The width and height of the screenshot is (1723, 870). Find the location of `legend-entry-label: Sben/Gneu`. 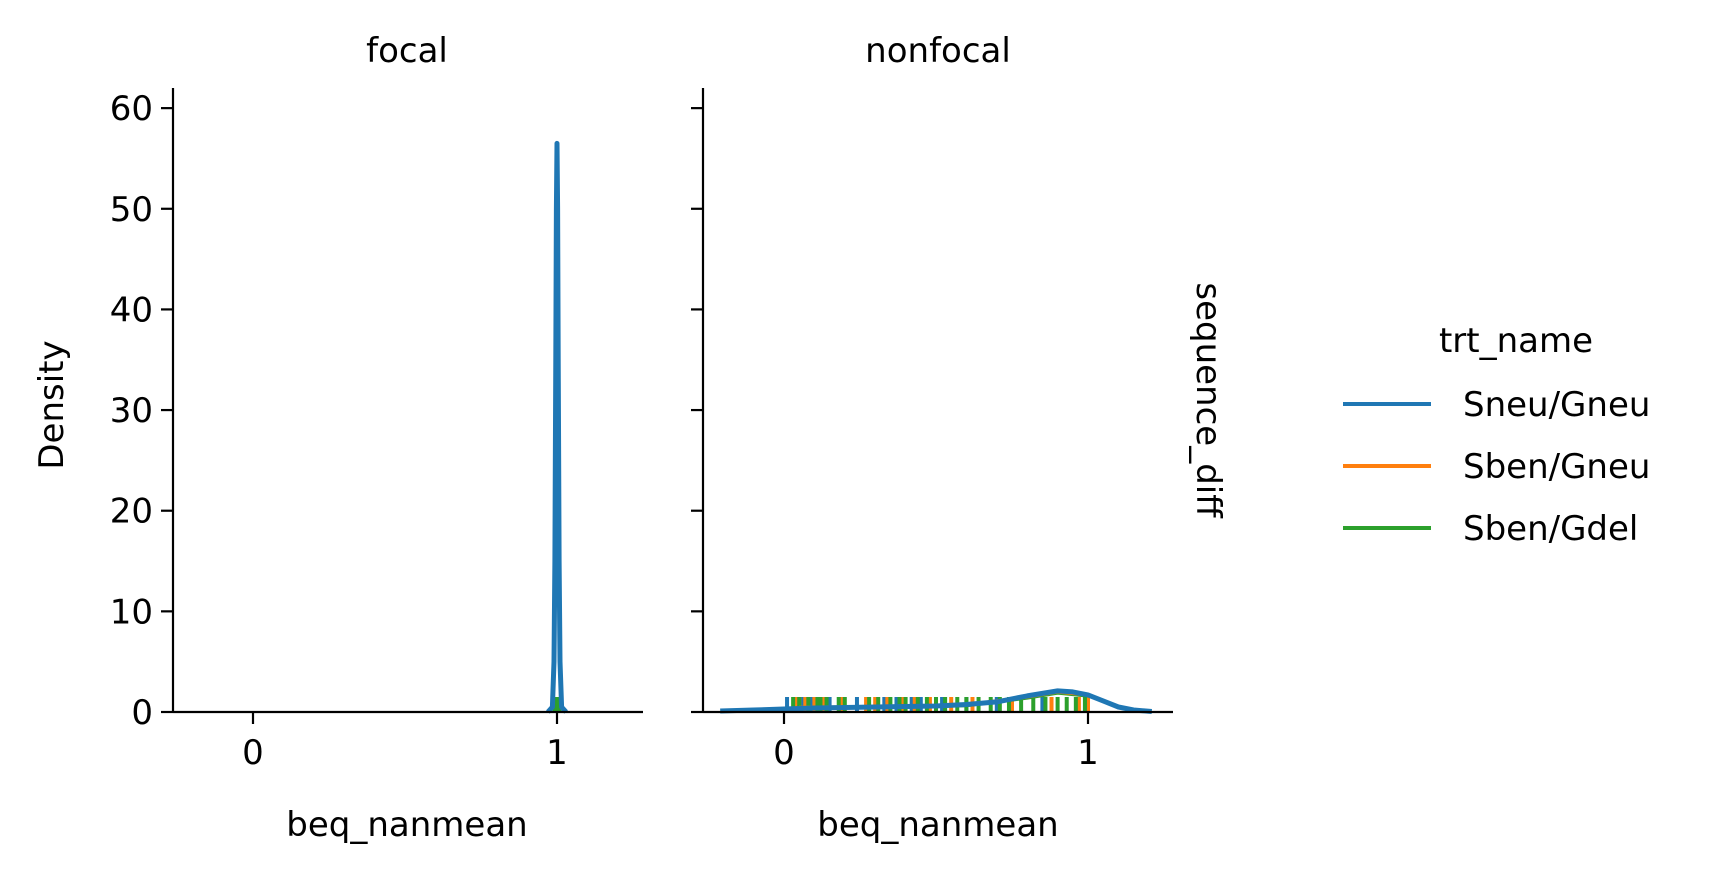

legend-entry-label: Sben/Gneu is located at coordinates (1556, 467).